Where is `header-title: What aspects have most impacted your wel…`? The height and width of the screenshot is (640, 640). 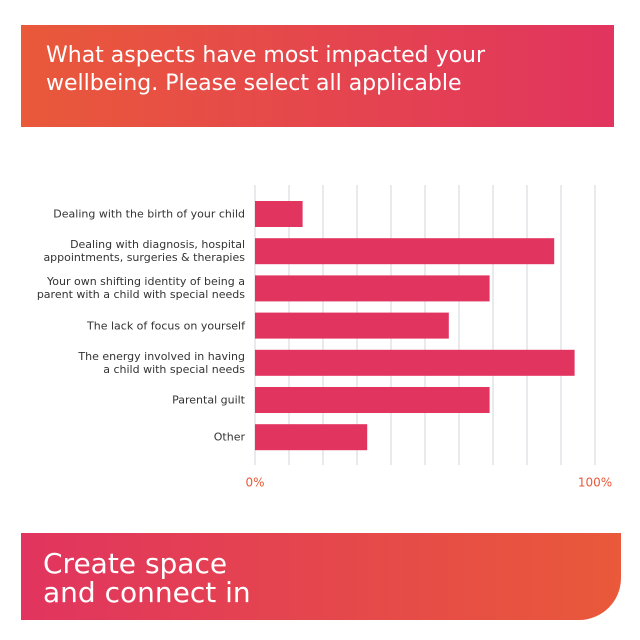 header-title: What aspects have most impacted your wel… is located at coordinates (266, 69).